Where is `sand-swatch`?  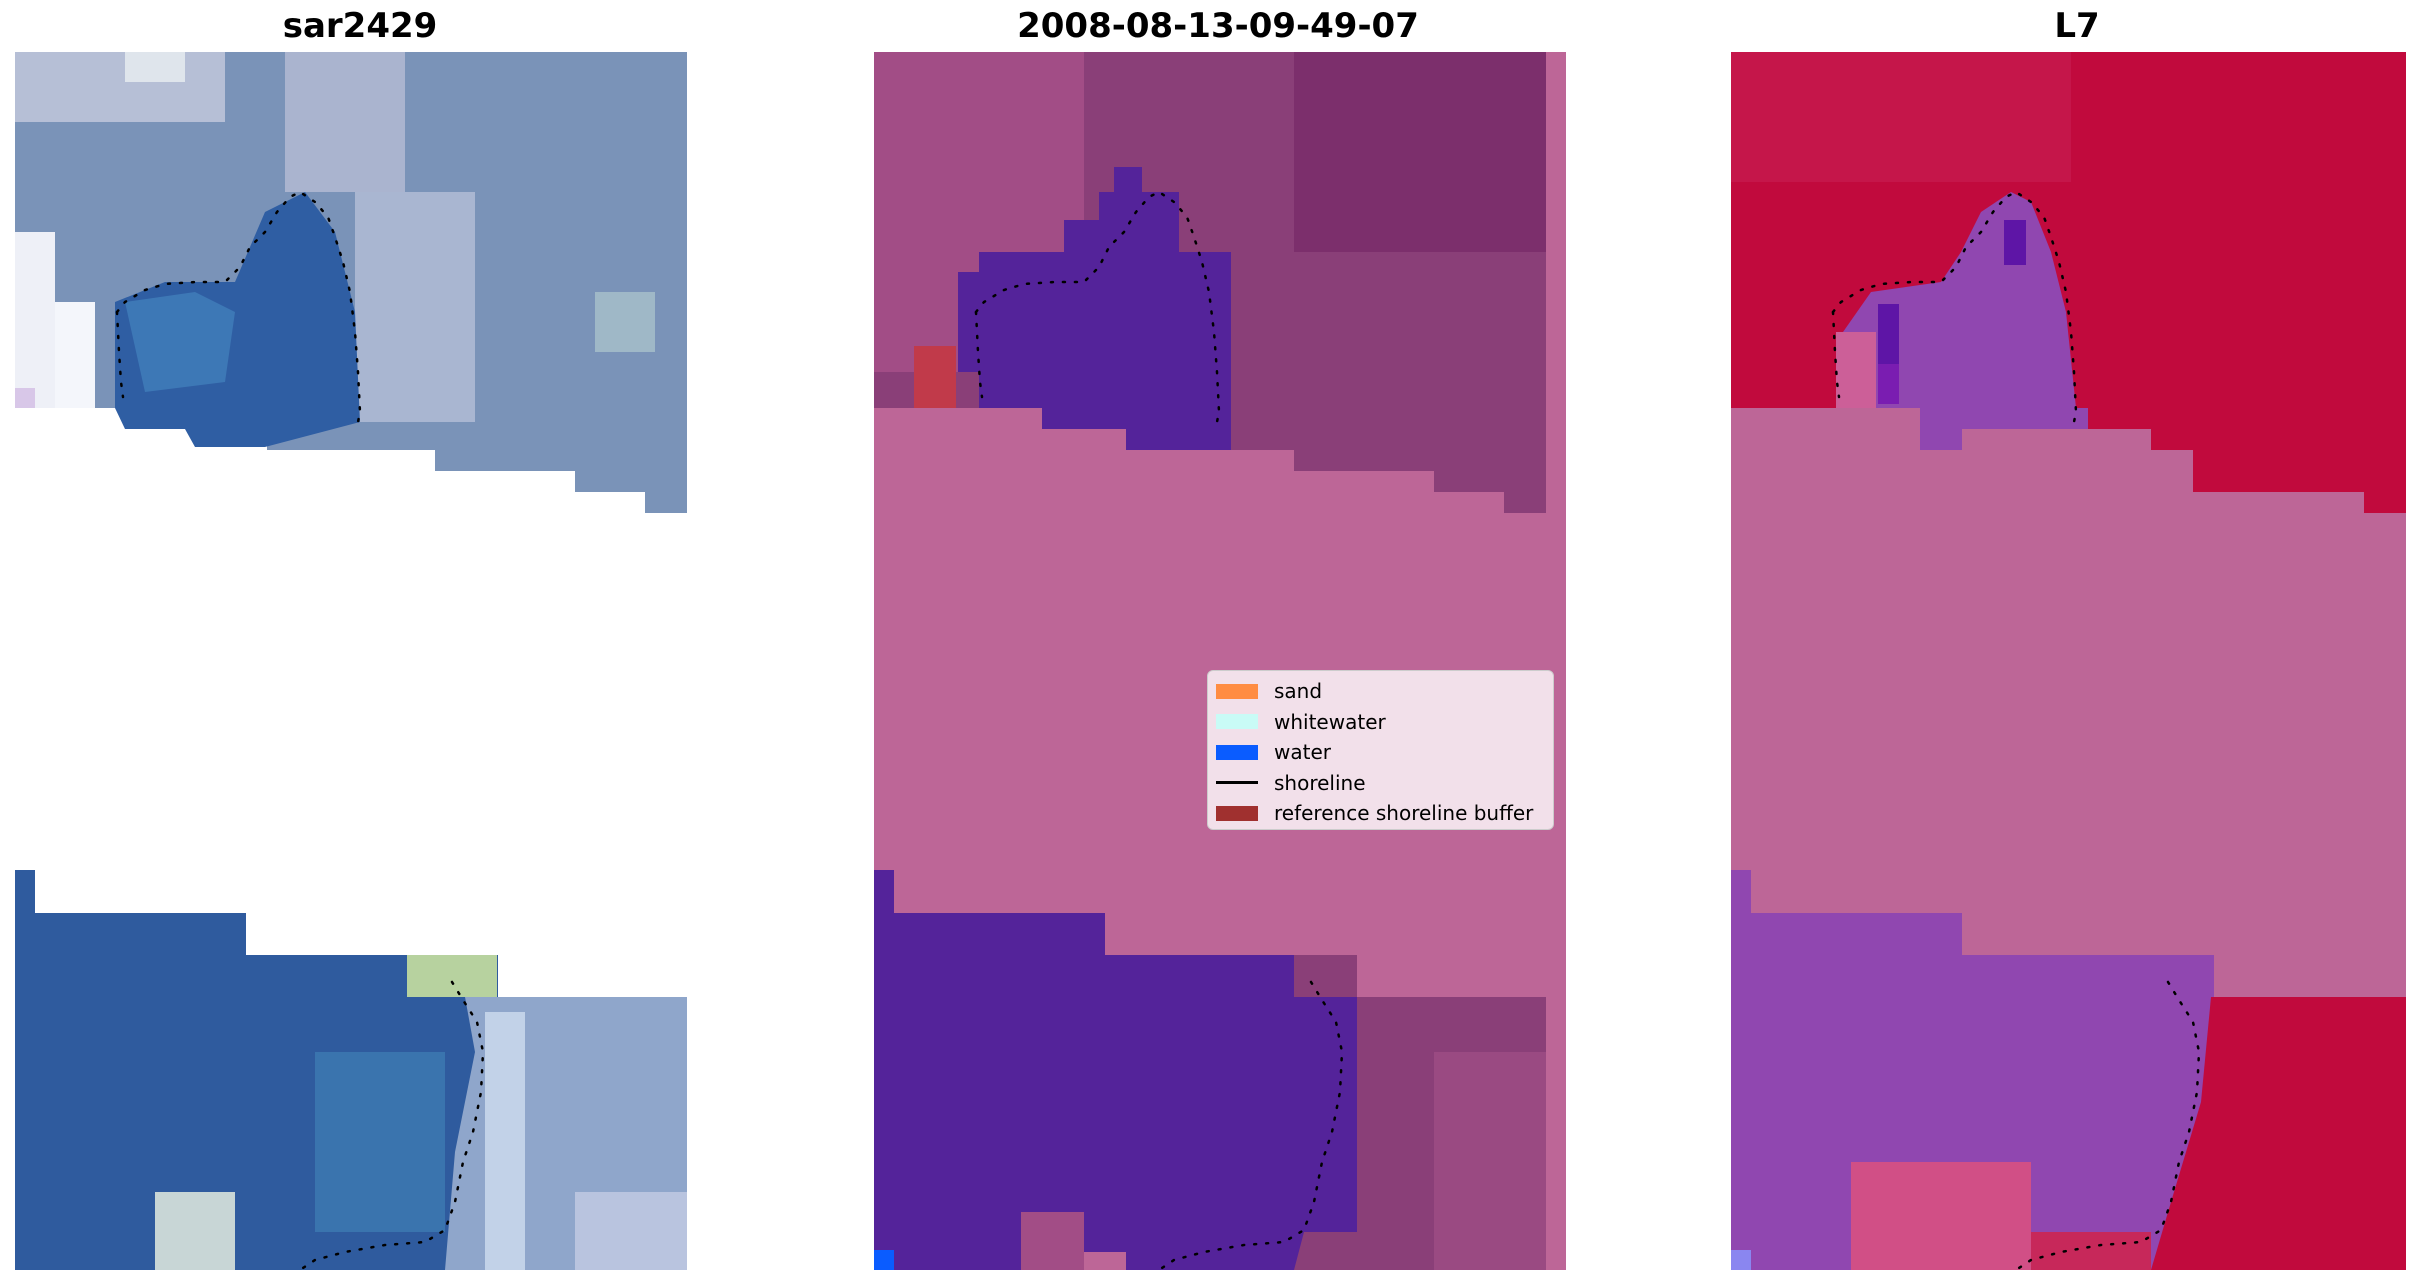
sand-swatch is located at coordinates (1237, 691).